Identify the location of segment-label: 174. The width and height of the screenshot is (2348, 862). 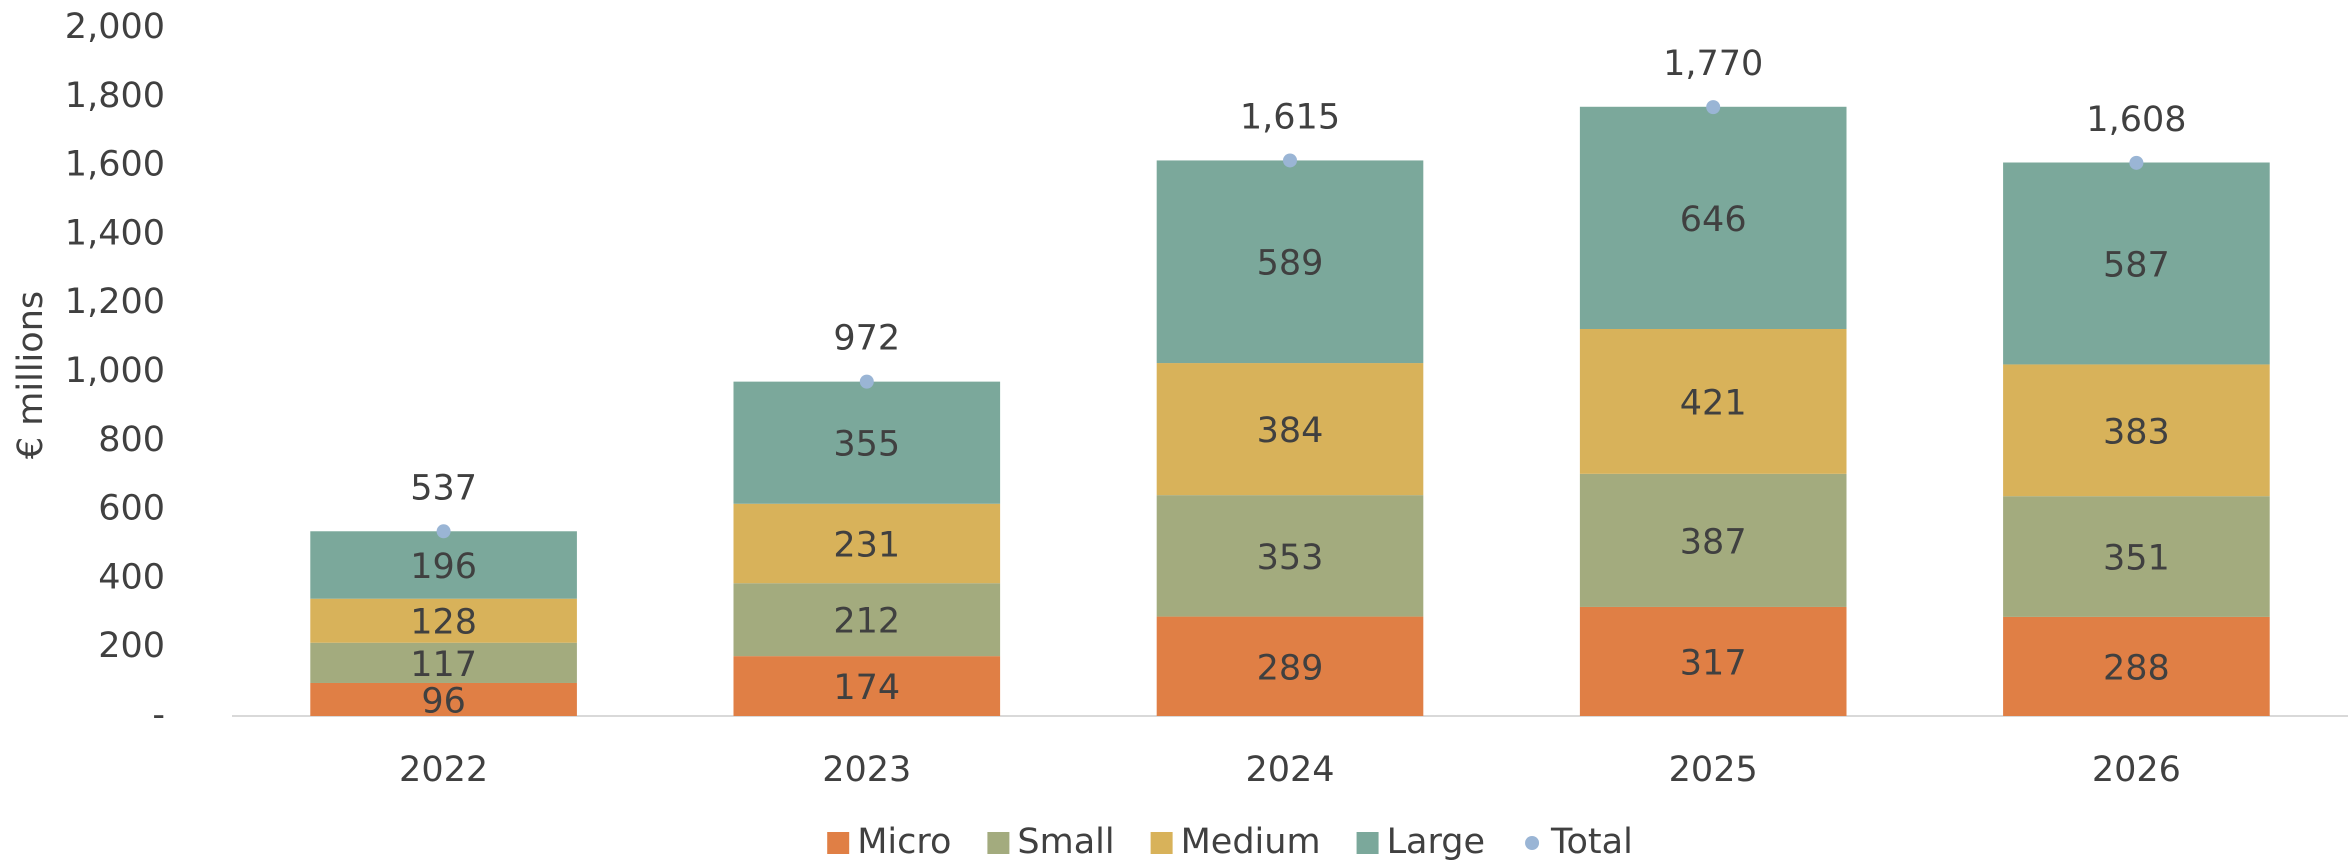
(866, 688).